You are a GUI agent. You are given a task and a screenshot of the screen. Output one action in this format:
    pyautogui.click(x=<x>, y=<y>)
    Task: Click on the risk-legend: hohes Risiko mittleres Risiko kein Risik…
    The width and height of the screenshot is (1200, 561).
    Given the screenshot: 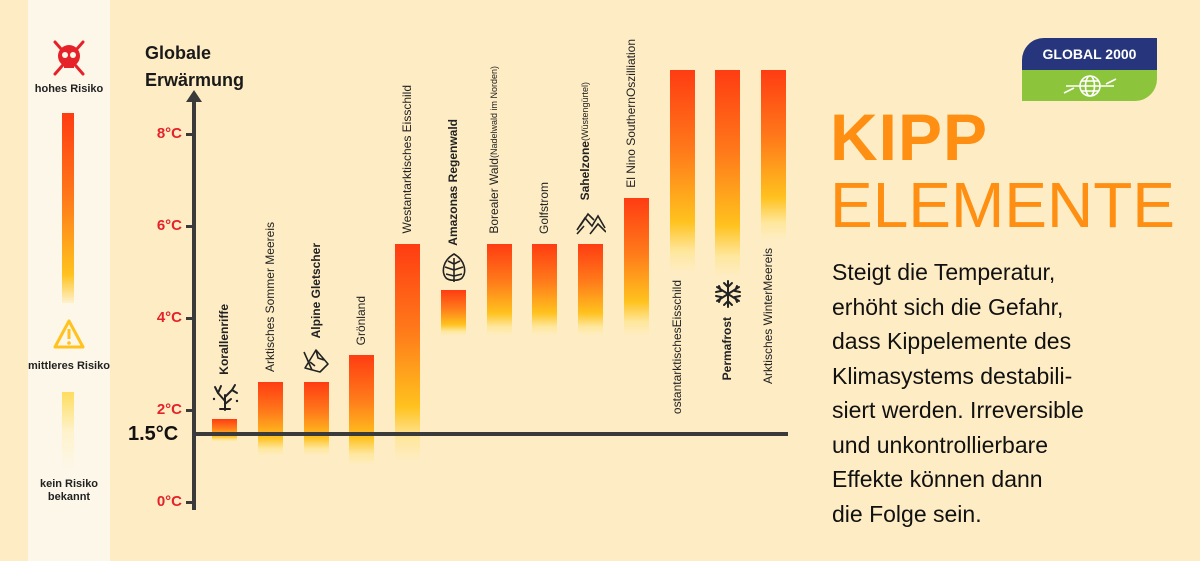 What is the action you would take?
    pyautogui.click(x=69, y=280)
    